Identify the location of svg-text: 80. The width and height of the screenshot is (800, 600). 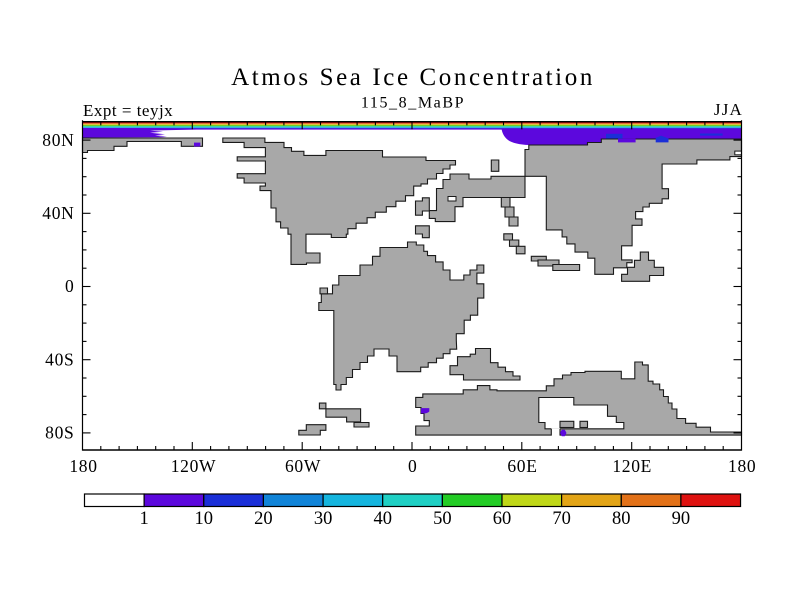
(621, 519).